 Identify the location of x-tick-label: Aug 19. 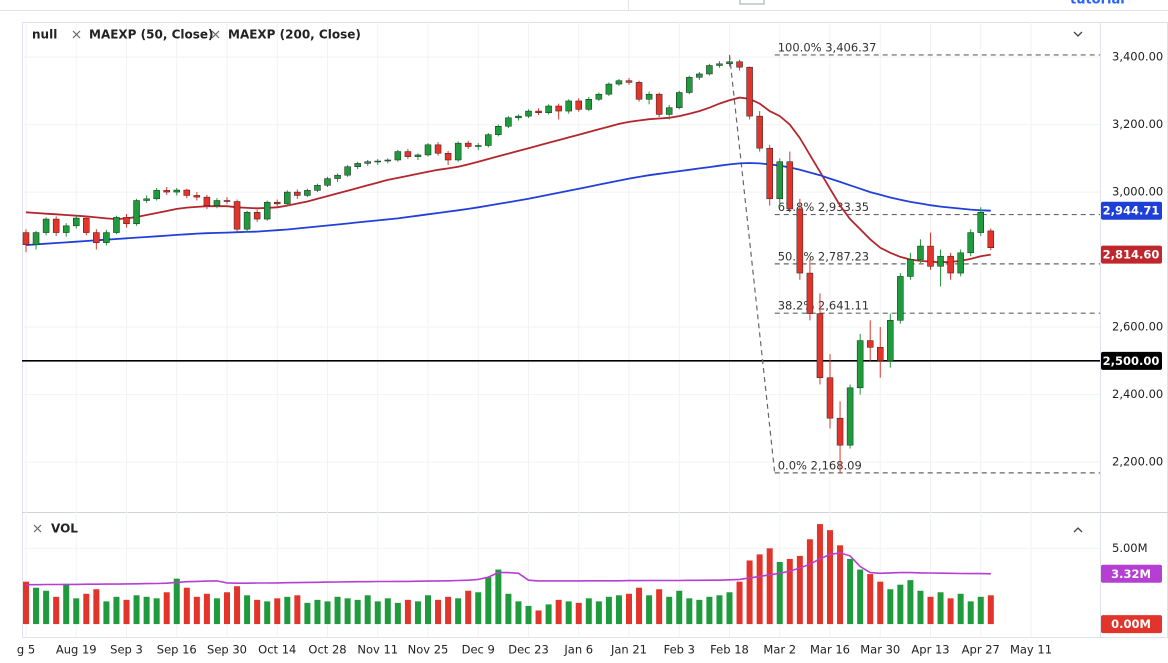
(76, 650).